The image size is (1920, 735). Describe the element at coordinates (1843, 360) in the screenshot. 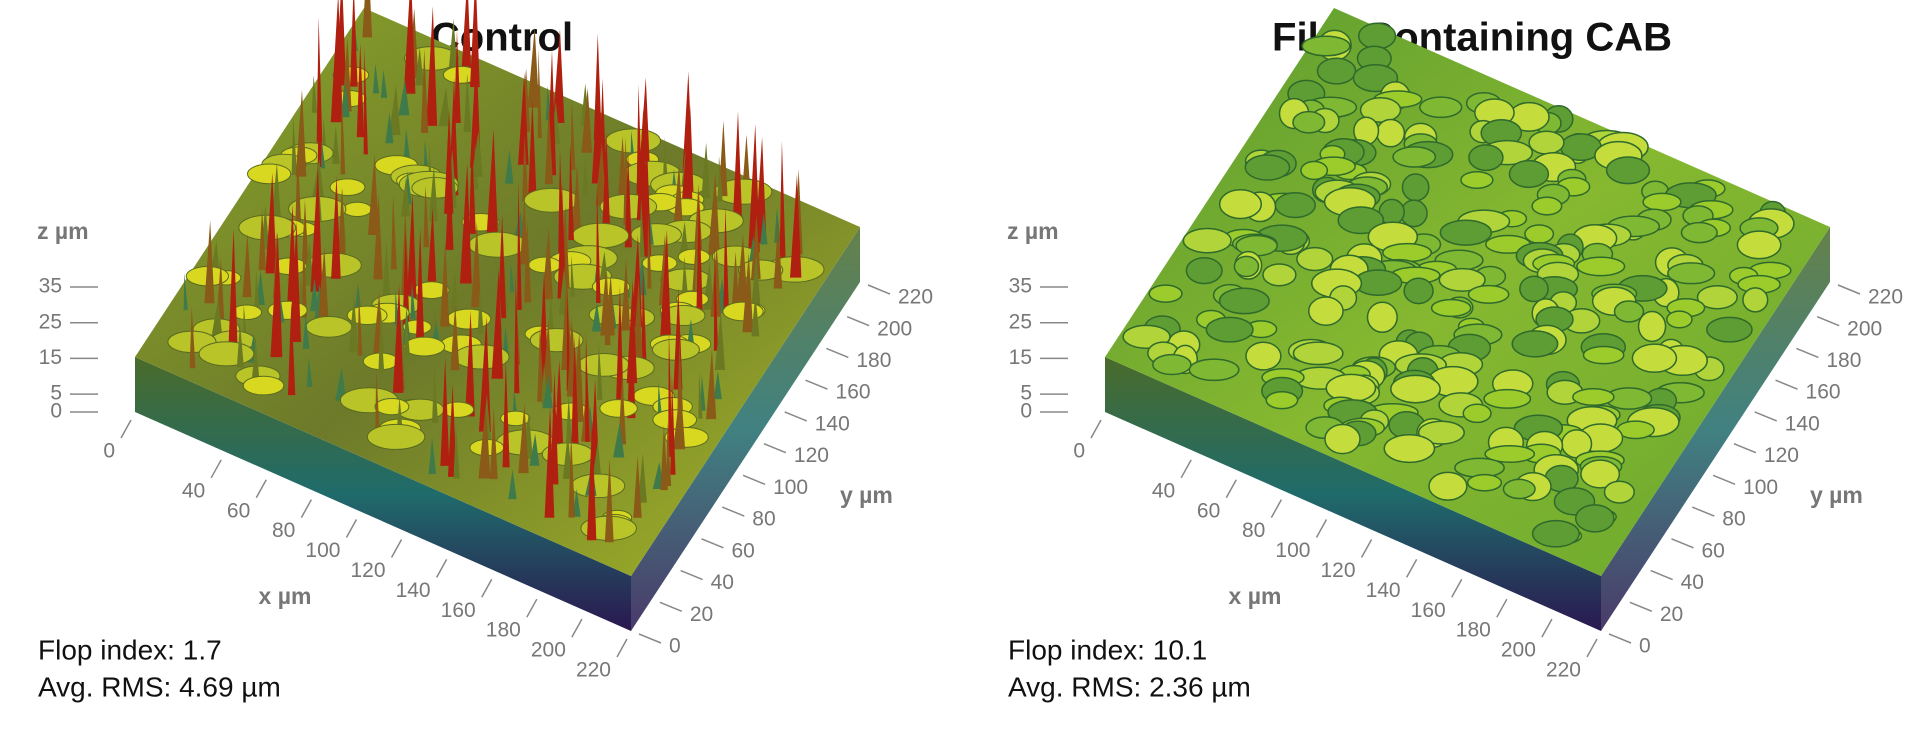

I see `y-tick-label: 180` at that location.